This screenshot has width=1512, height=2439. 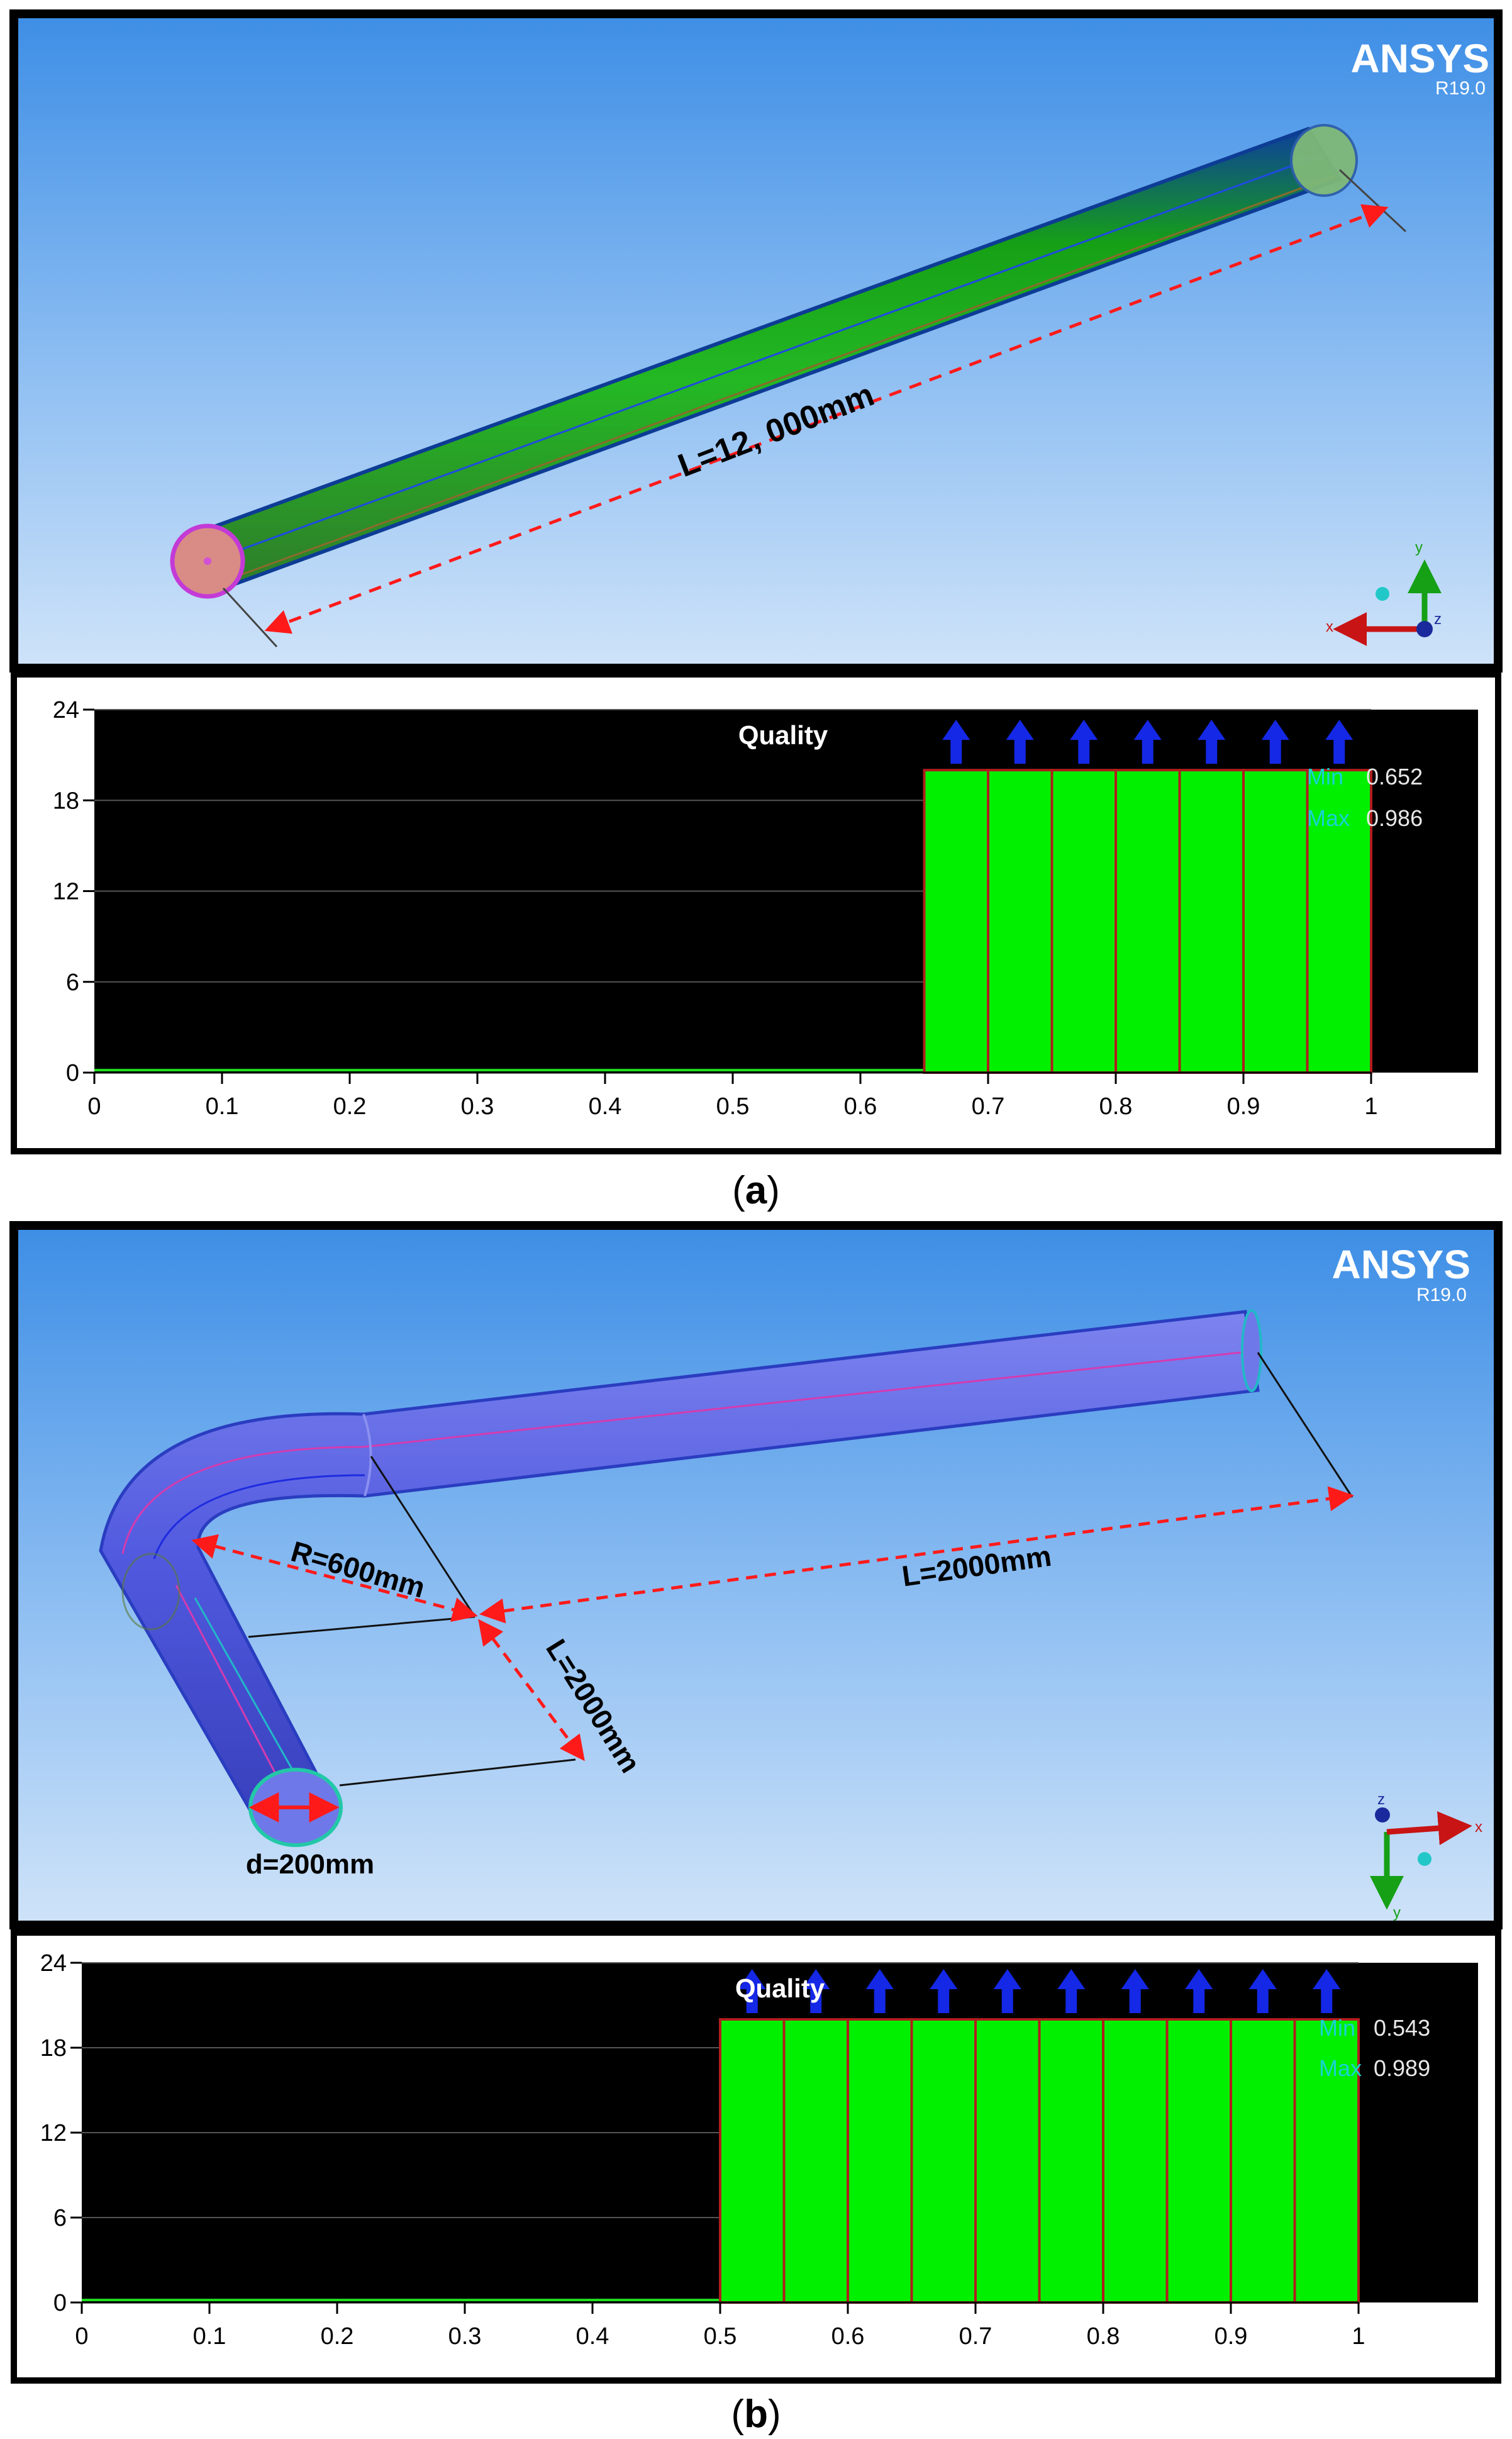 What do you see at coordinates (916, 1555) in the screenshot?
I see `long-length-dimension-arrow` at bounding box center [916, 1555].